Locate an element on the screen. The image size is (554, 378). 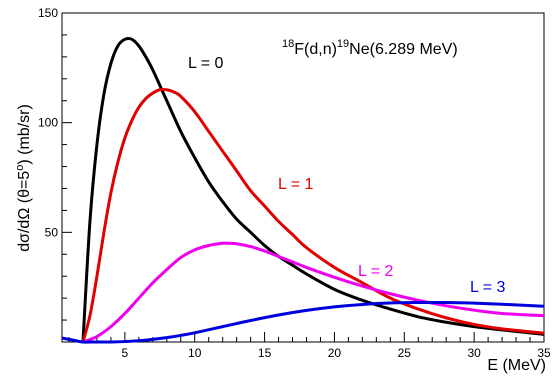
y-tick-label: 150 is located at coordinates (48, 13).